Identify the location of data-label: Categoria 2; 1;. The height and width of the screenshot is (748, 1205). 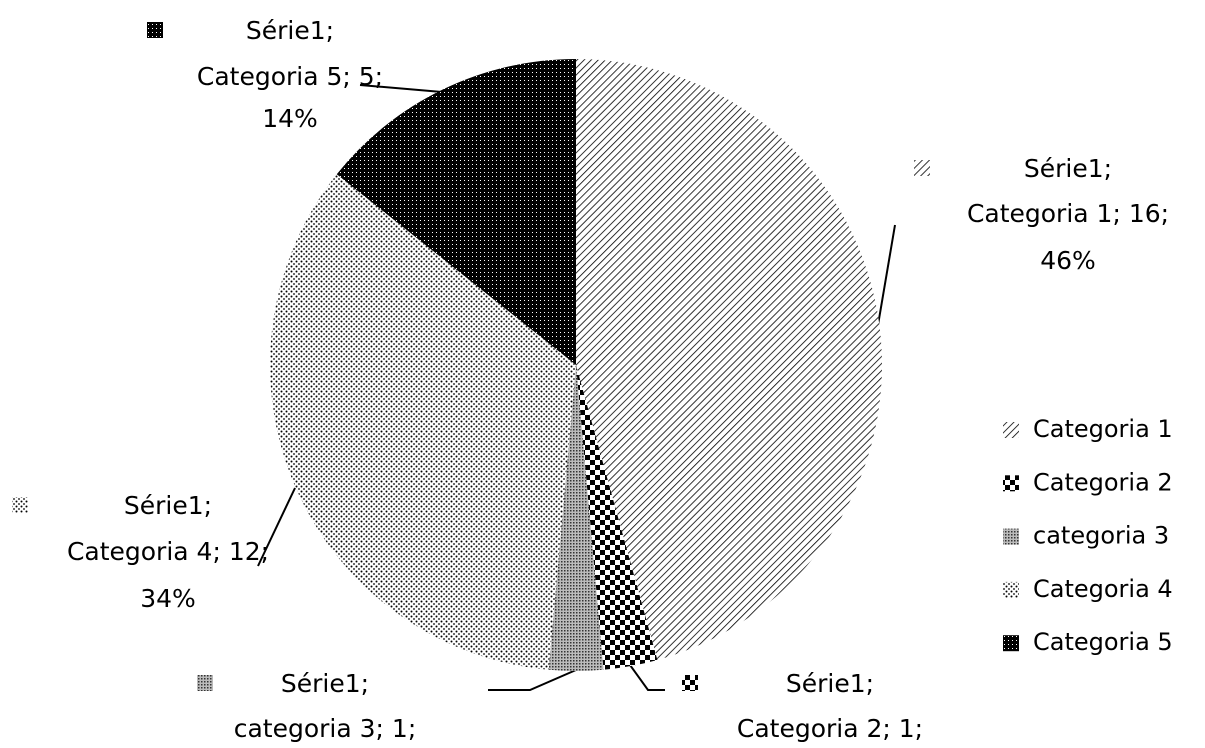
(830, 728).